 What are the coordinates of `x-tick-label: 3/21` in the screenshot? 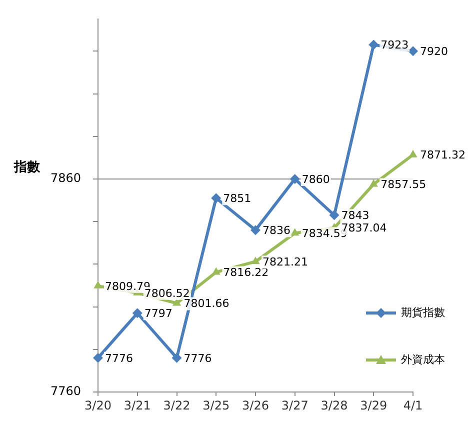 It's located at (137, 405).